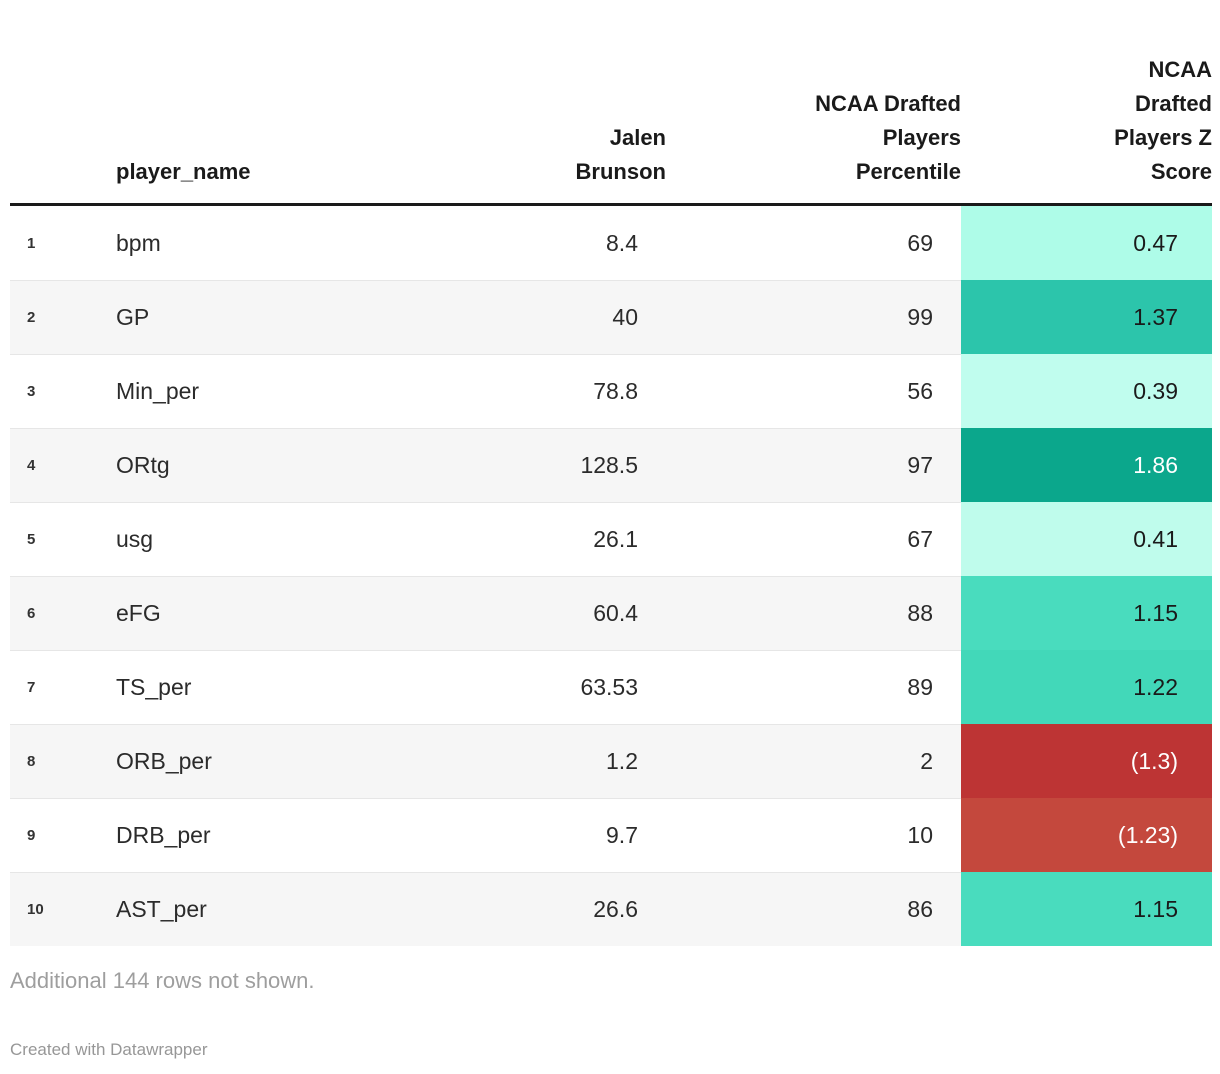  What do you see at coordinates (1086, 317) in the screenshot?
I see `z-score-cell: 1.37` at bounding box center [1086, 317].